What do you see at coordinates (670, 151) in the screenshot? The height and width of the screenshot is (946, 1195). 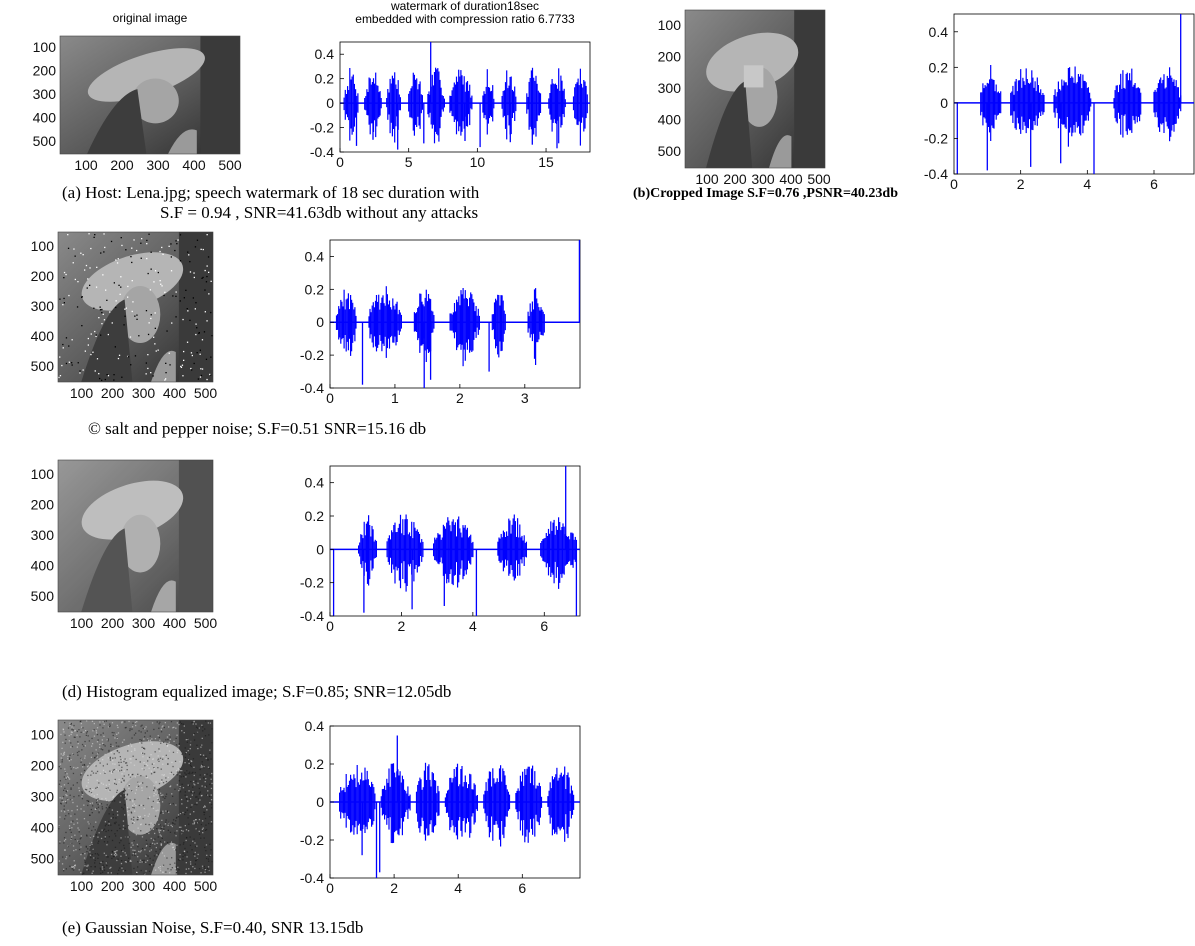 I see `image-ytick-label: 500` at bounding box center [670, 151].